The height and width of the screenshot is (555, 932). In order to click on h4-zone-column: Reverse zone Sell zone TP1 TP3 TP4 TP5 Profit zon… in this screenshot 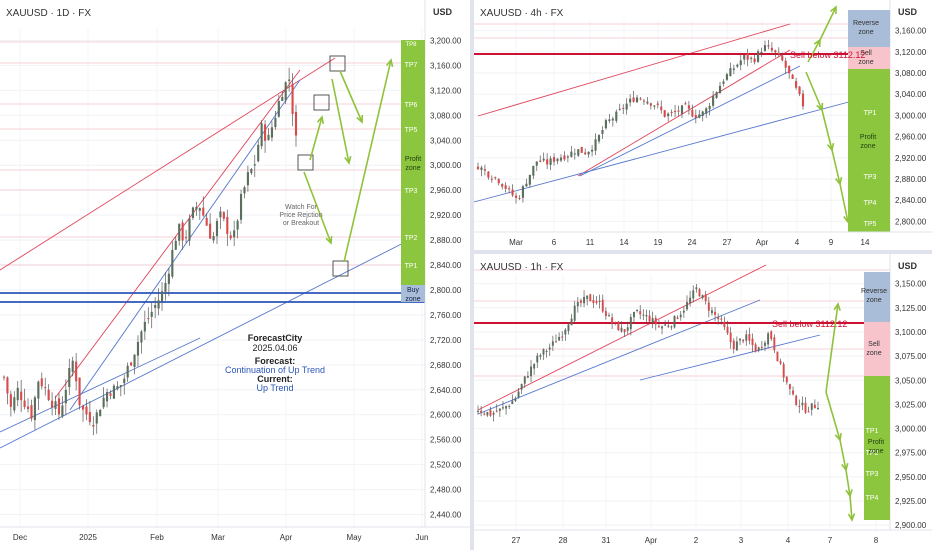, I will do `click(869, 121)`.